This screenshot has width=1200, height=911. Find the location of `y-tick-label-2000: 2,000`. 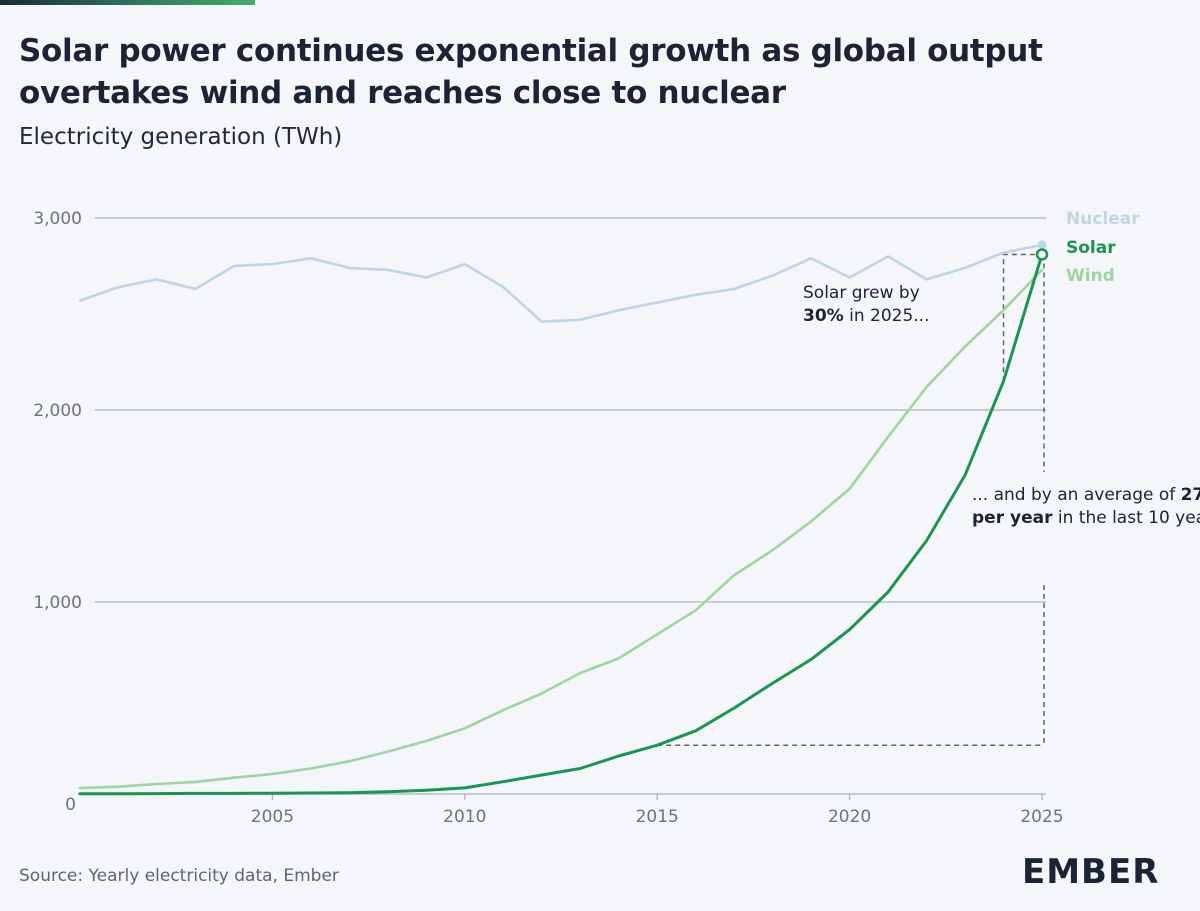

y-tick-label-2000: 2,000 is located at coordinates (57, 411).